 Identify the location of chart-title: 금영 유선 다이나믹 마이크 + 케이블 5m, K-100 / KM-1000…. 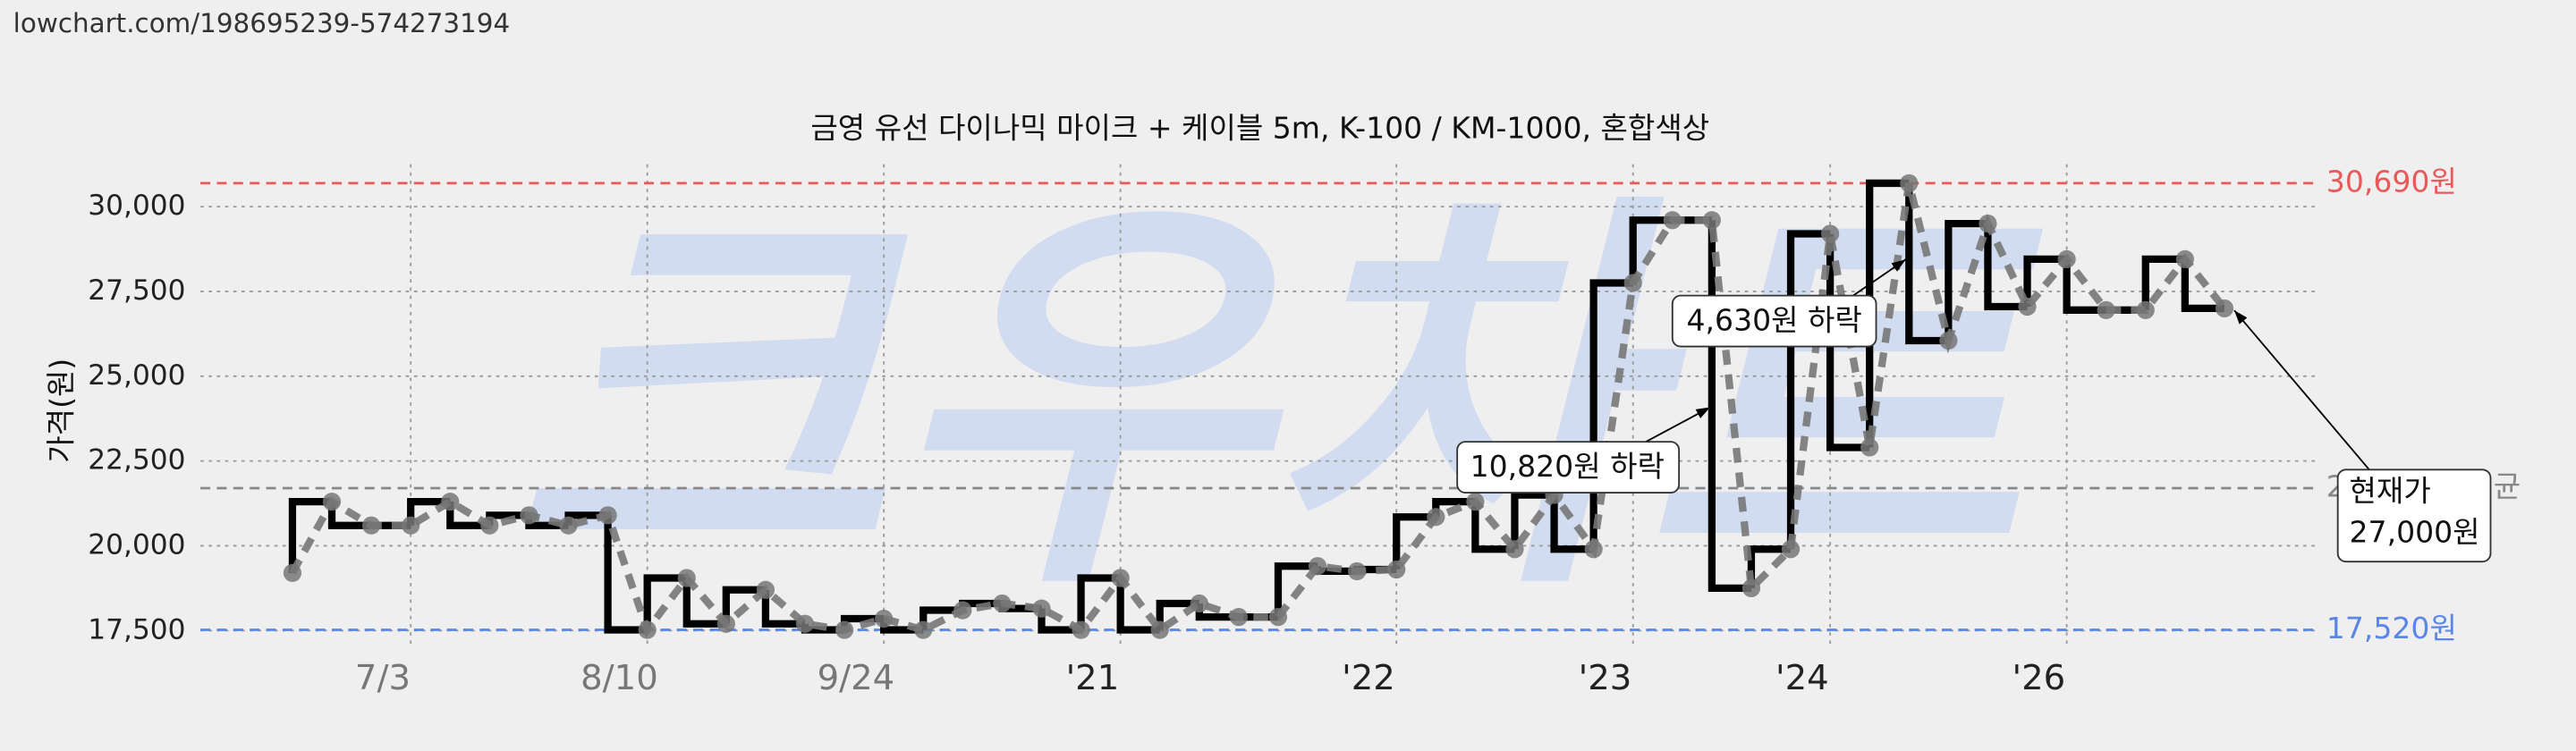
(1259, 128).